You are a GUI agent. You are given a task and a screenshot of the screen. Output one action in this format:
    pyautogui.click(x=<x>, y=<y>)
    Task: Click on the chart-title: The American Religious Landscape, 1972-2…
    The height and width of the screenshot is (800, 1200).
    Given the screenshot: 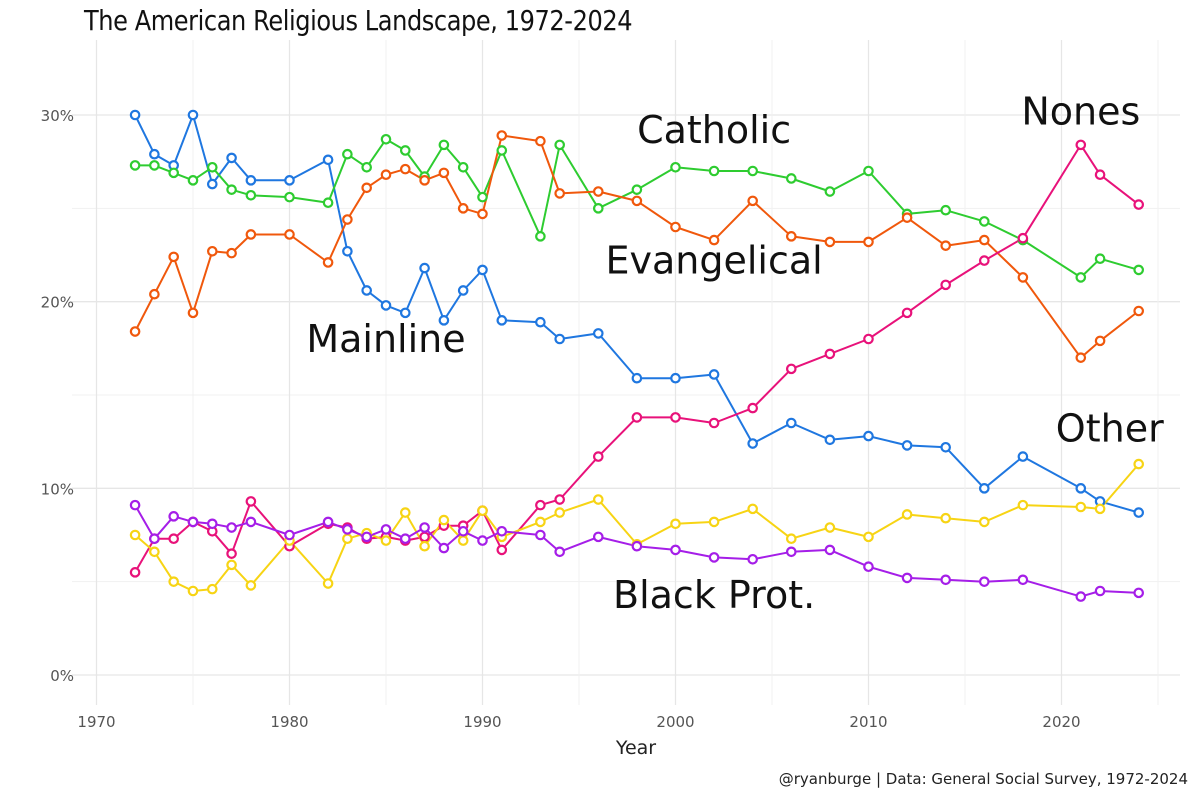 What is the action you would take?
    pyautogui.click(x=358, y=20)
    